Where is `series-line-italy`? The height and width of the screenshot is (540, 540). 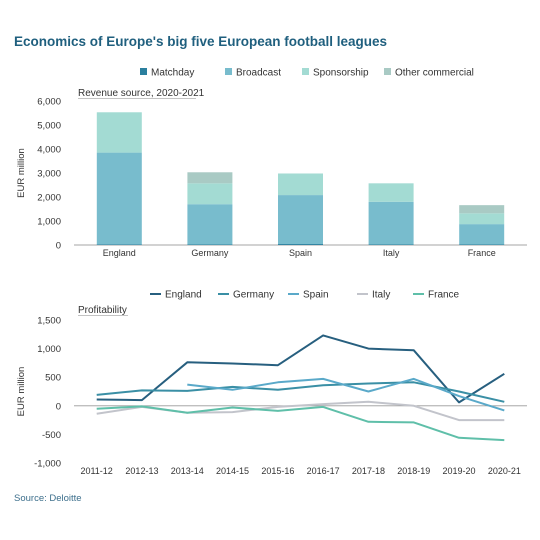
series-line-italy is located at coordinates (300, 411).